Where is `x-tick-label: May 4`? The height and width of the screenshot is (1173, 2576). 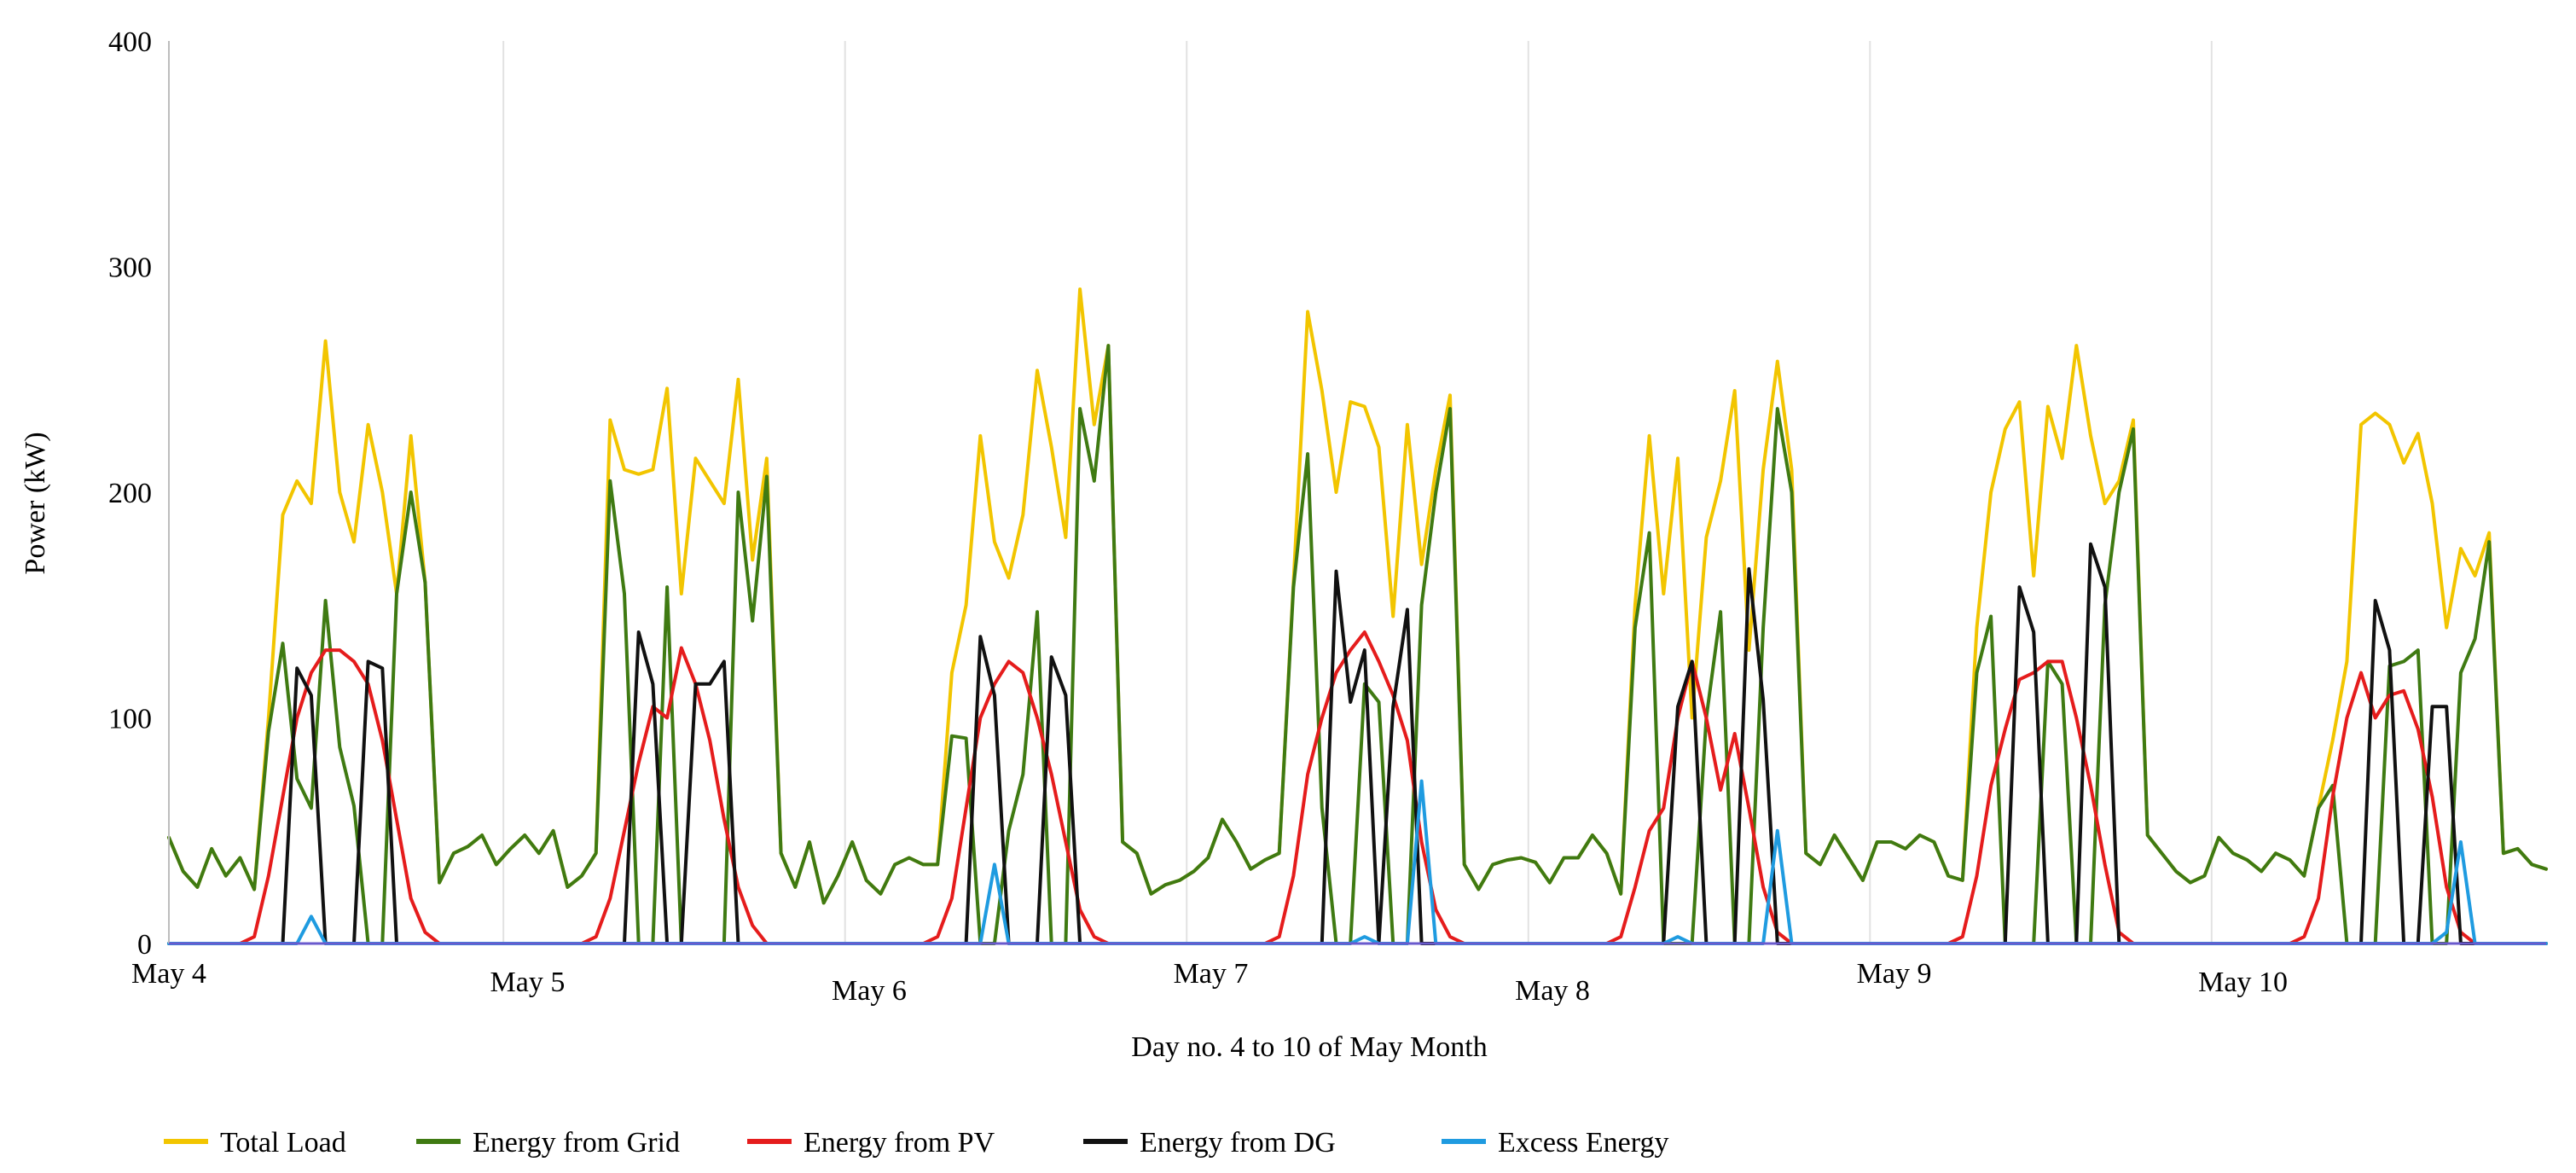
x-tick-label: May 4 is located at coordinates (168, 974).